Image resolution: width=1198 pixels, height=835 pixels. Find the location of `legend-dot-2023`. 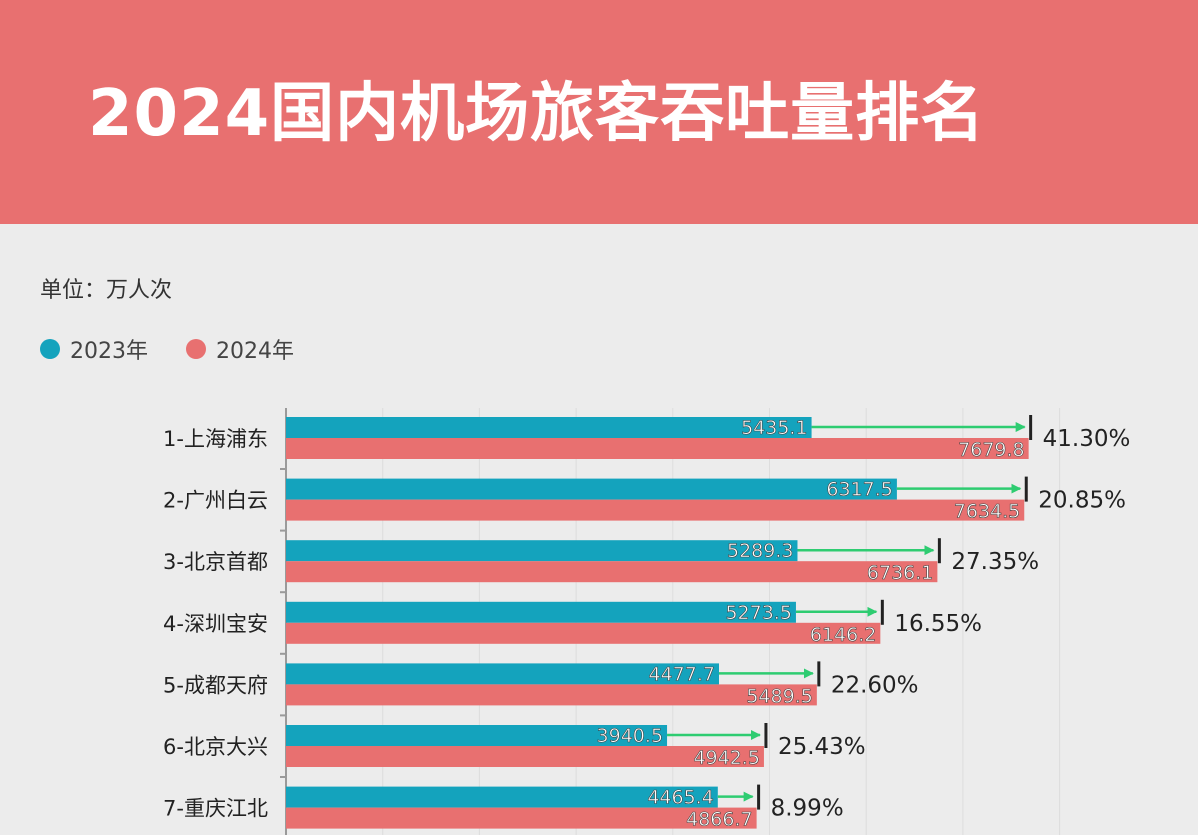

legend-dot-2023 is located at coordinates (50, 349).